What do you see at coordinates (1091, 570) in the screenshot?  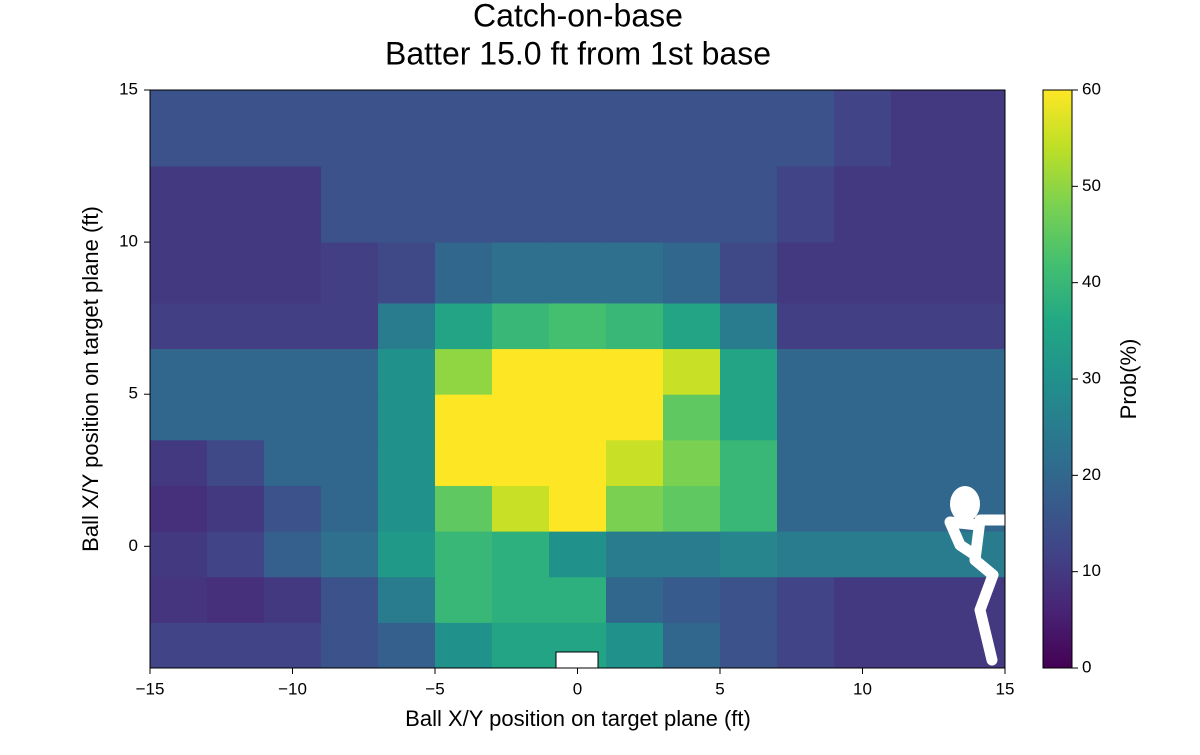 I see `colorbar-tick-label: 10` at bounding box center [1091, 570].